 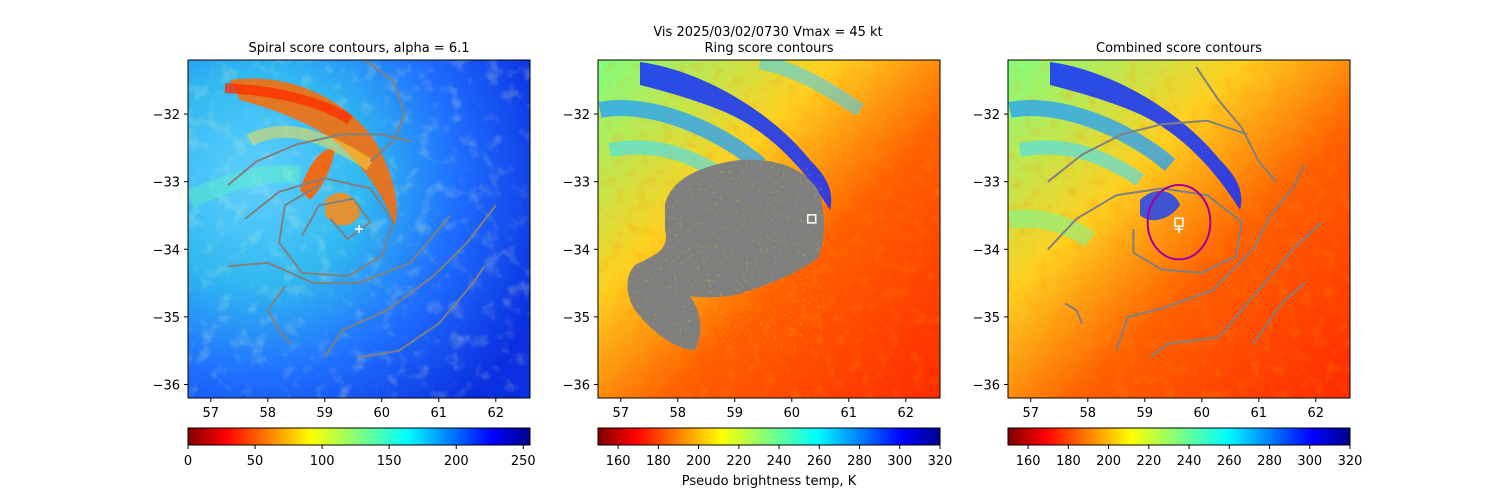 What do you see at coordinates (1189, 461) in the screenshot?
I see `colorbar-tick-label: 240` at bounding box center [1189, 461].